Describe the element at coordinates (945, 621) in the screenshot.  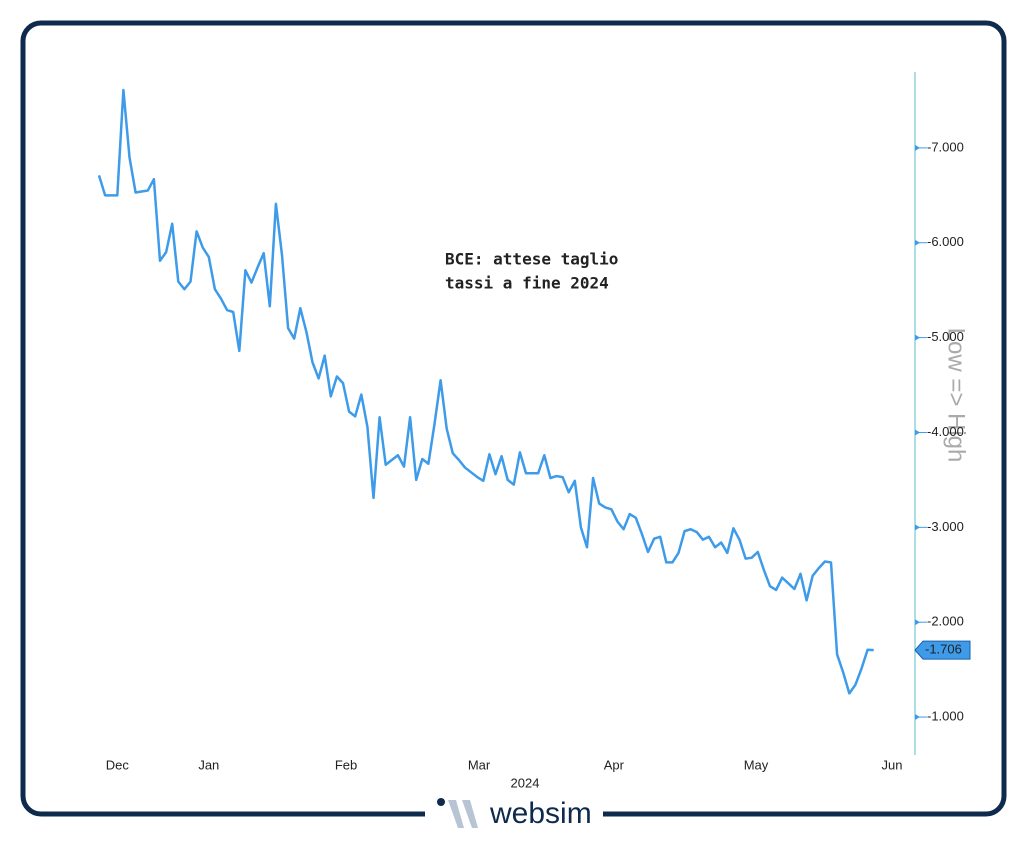
I see `y-tick-label: -2.000` at that location.